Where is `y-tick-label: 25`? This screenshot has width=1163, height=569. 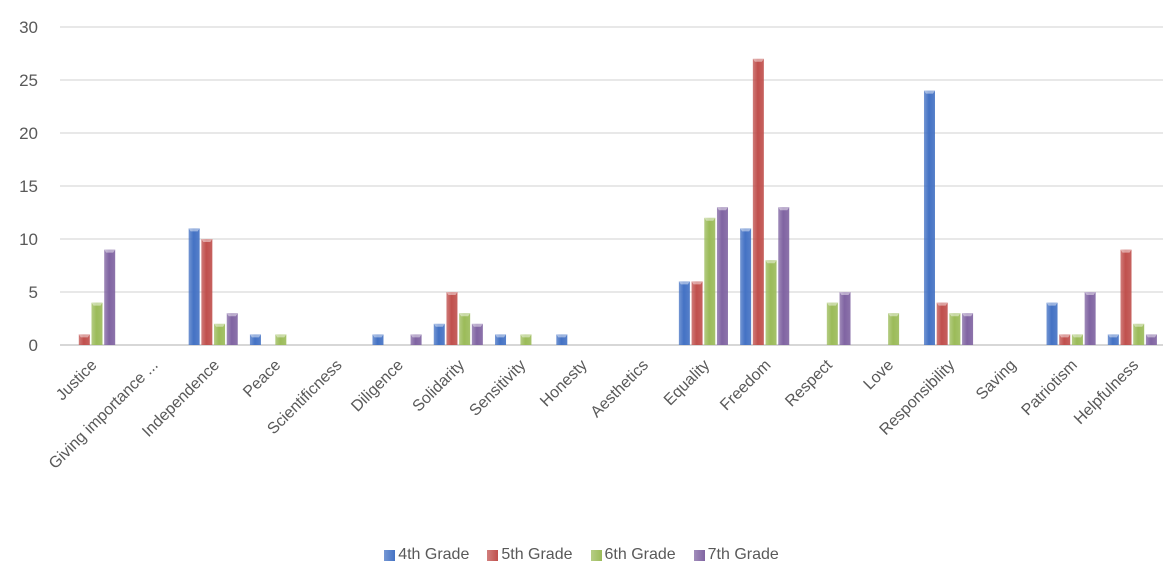
y-tick-label: 25 is located at coordinates (28, 80).